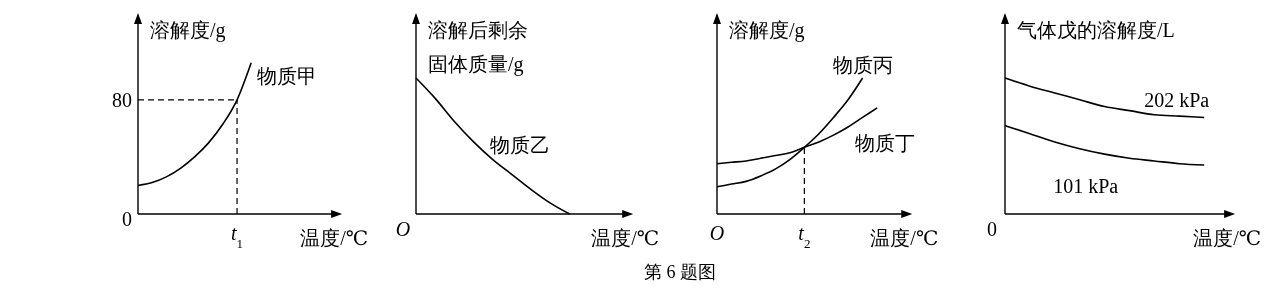 The width and height of the screenshot is (1286, 293). What do you see at coordinates (1177, 100) in the screenshot?
I see `series-label: 202 kPa` at bounding box center [1177, 100].